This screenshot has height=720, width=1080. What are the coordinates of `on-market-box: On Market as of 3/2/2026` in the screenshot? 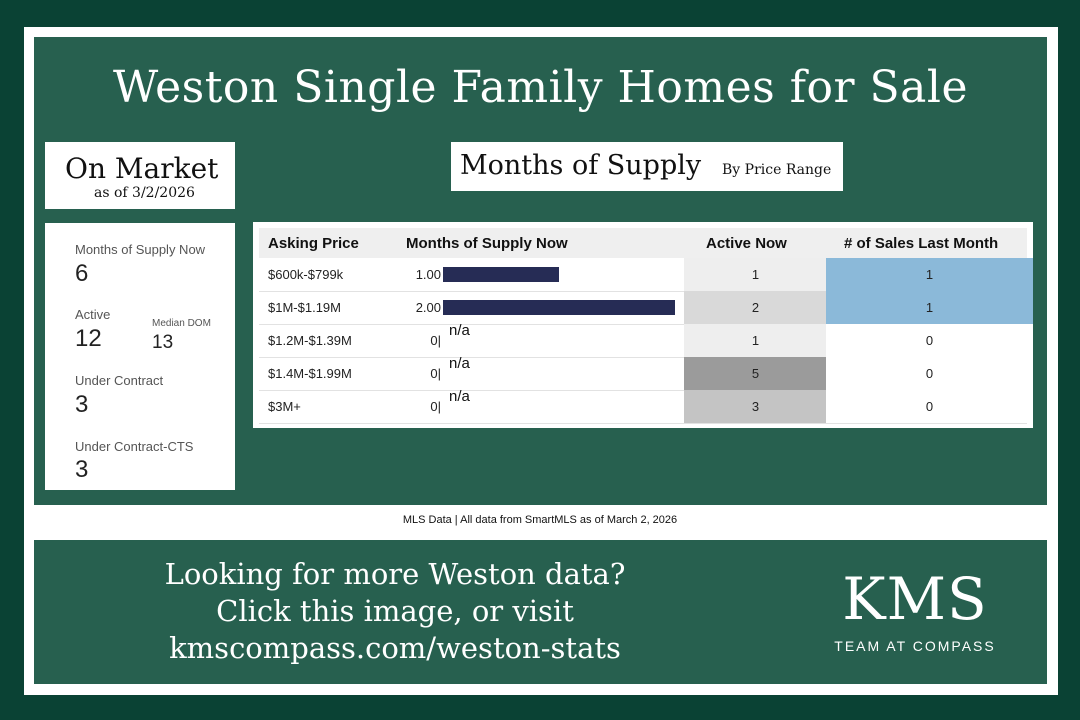 It's located at (140, 175).